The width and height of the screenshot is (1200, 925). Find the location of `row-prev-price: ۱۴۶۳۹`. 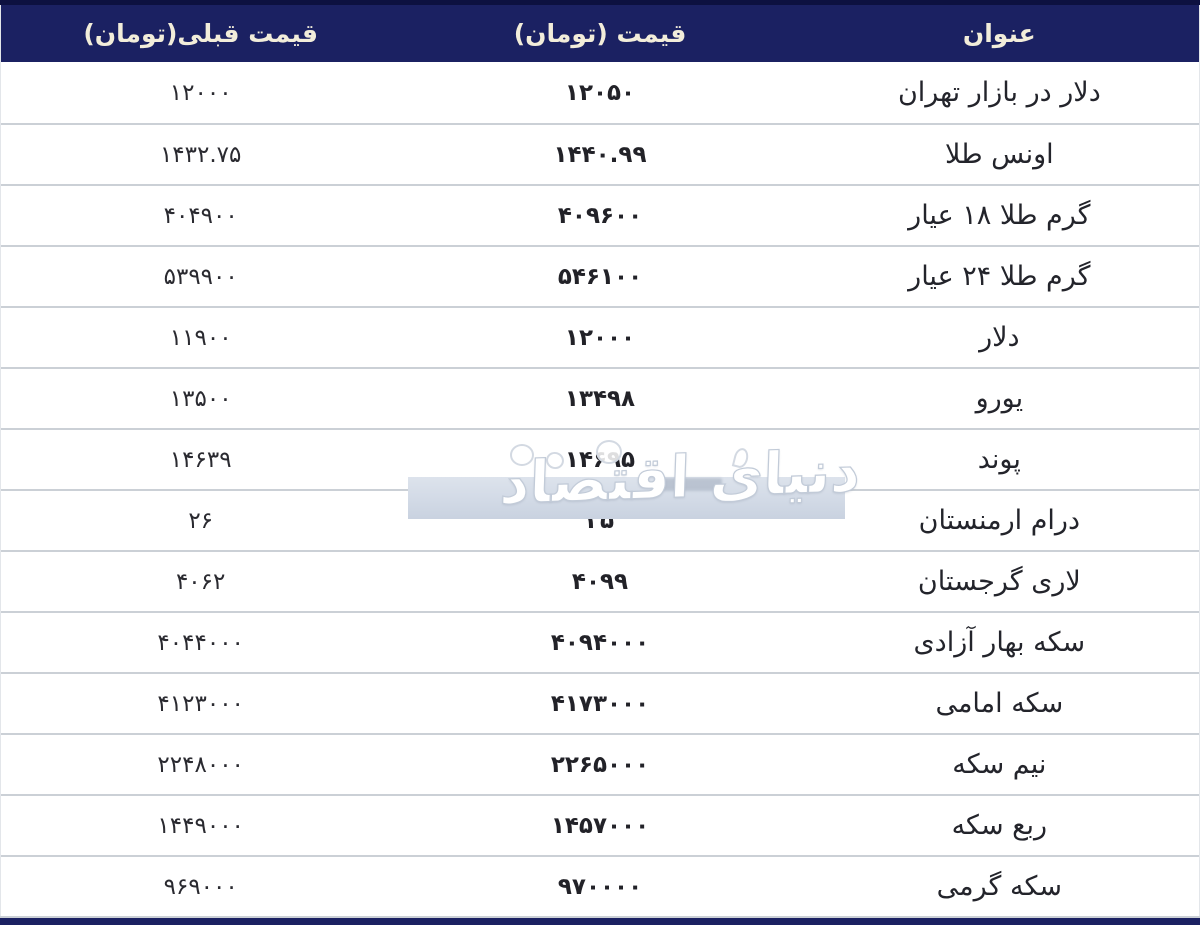

row-prev-price: ۱۴۶۳۹ is located at coordinates (200, 459).